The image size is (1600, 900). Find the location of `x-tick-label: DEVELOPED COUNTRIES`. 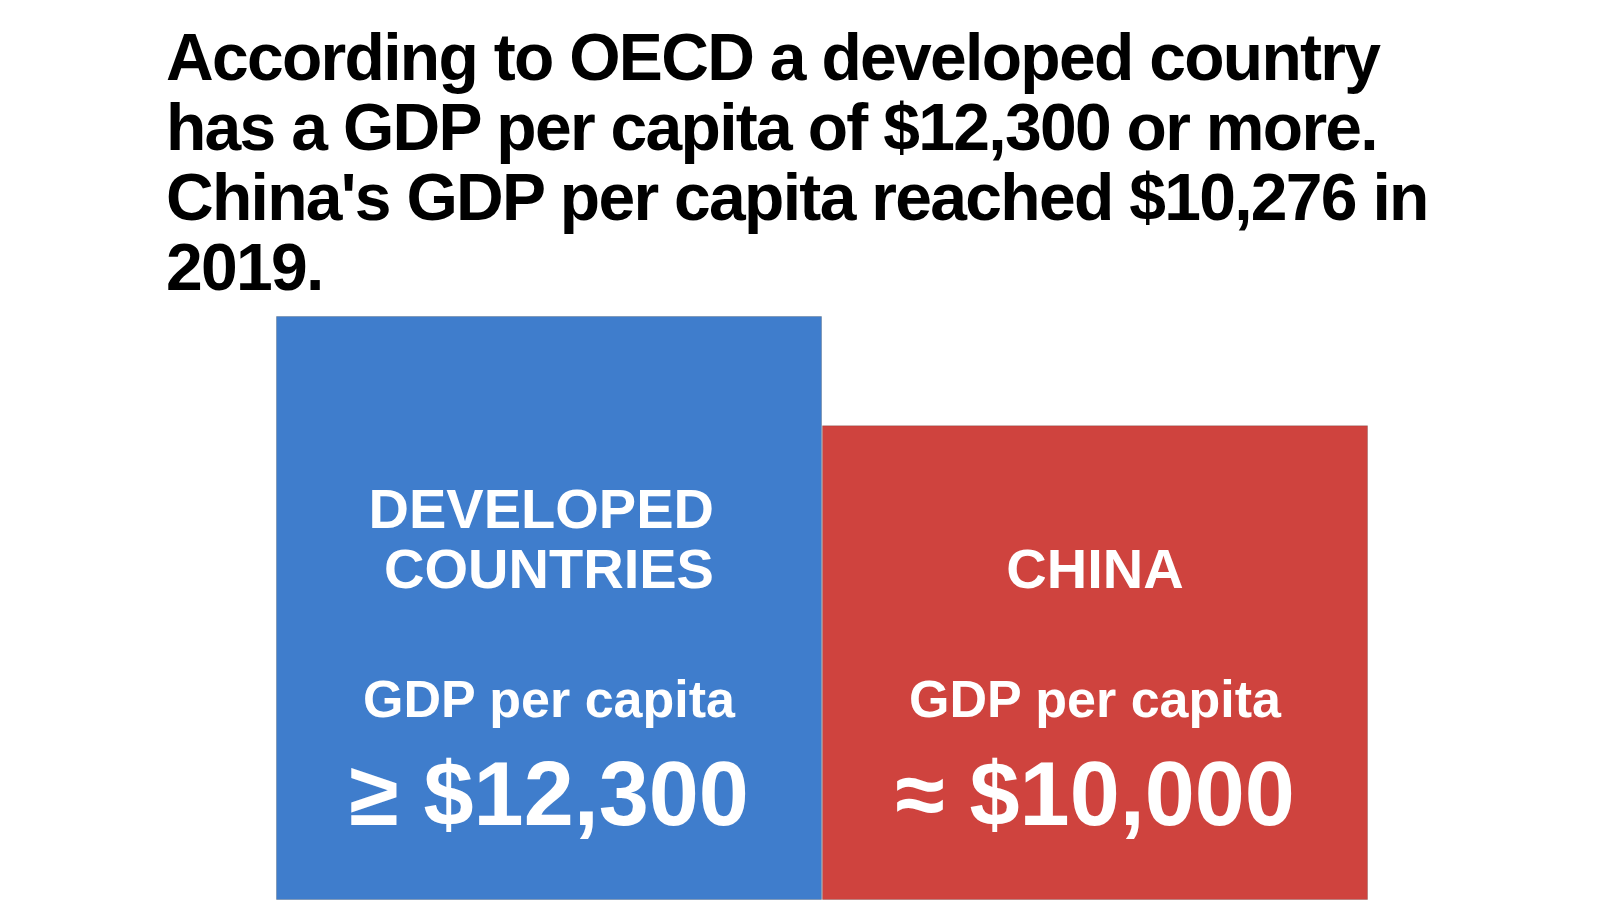

x-tick-label: DEVELOPED COUNTRIES is located at coordinates (549, 538).